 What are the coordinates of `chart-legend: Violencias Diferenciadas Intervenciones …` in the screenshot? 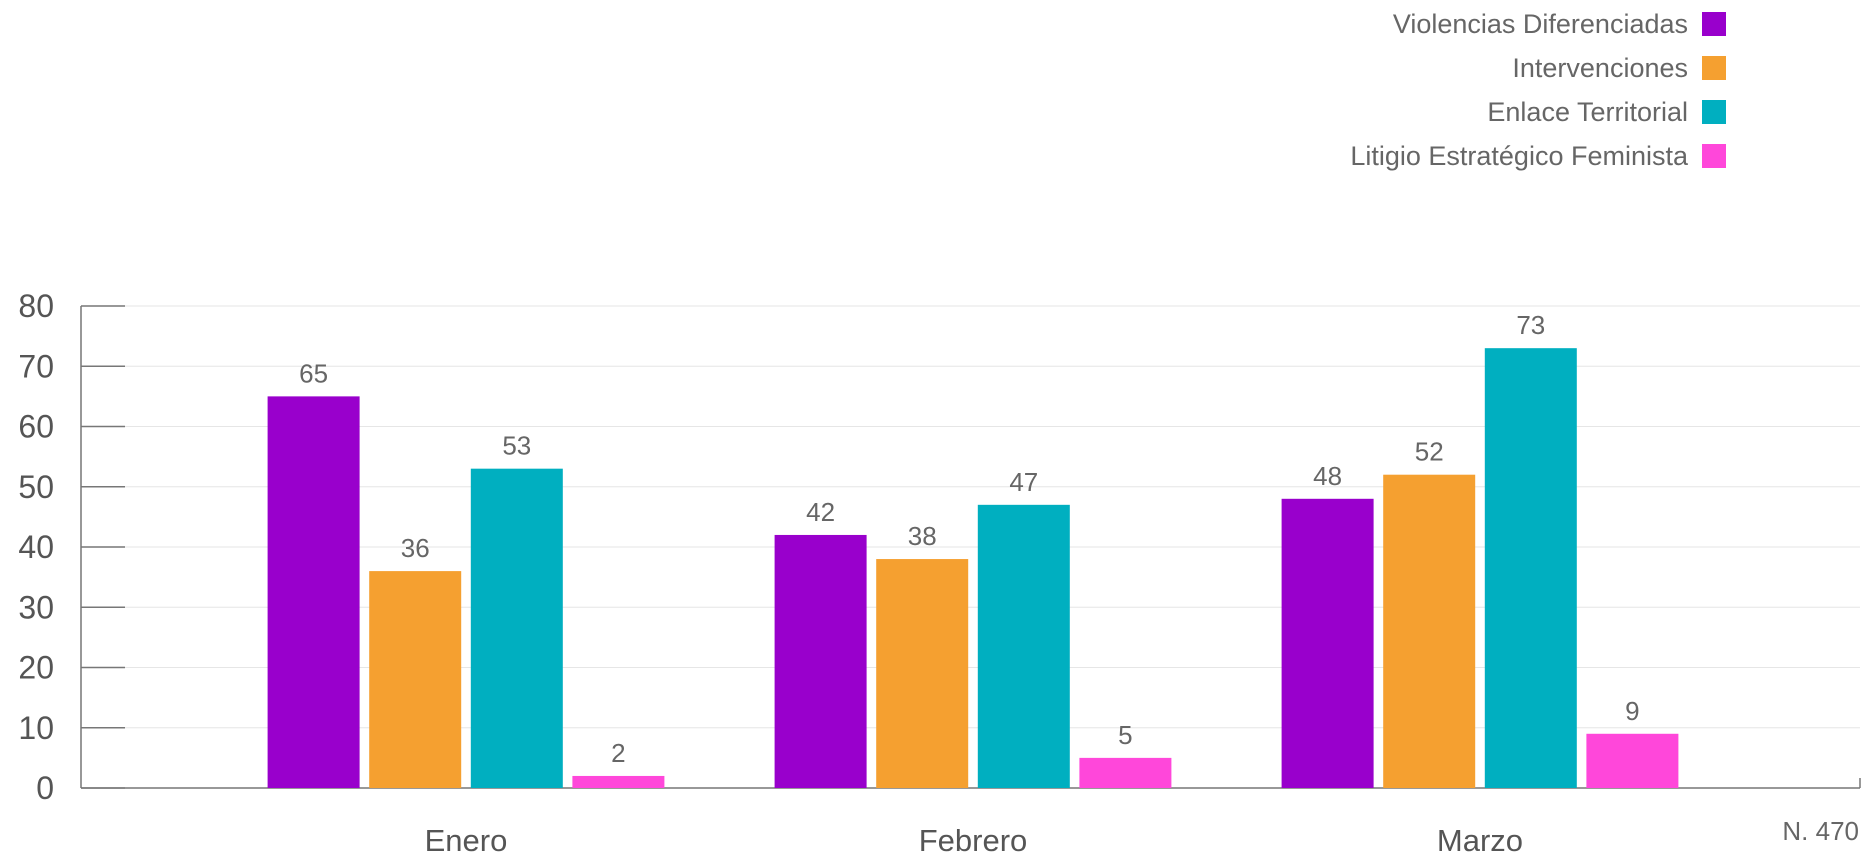 It's located at (1538, 90).